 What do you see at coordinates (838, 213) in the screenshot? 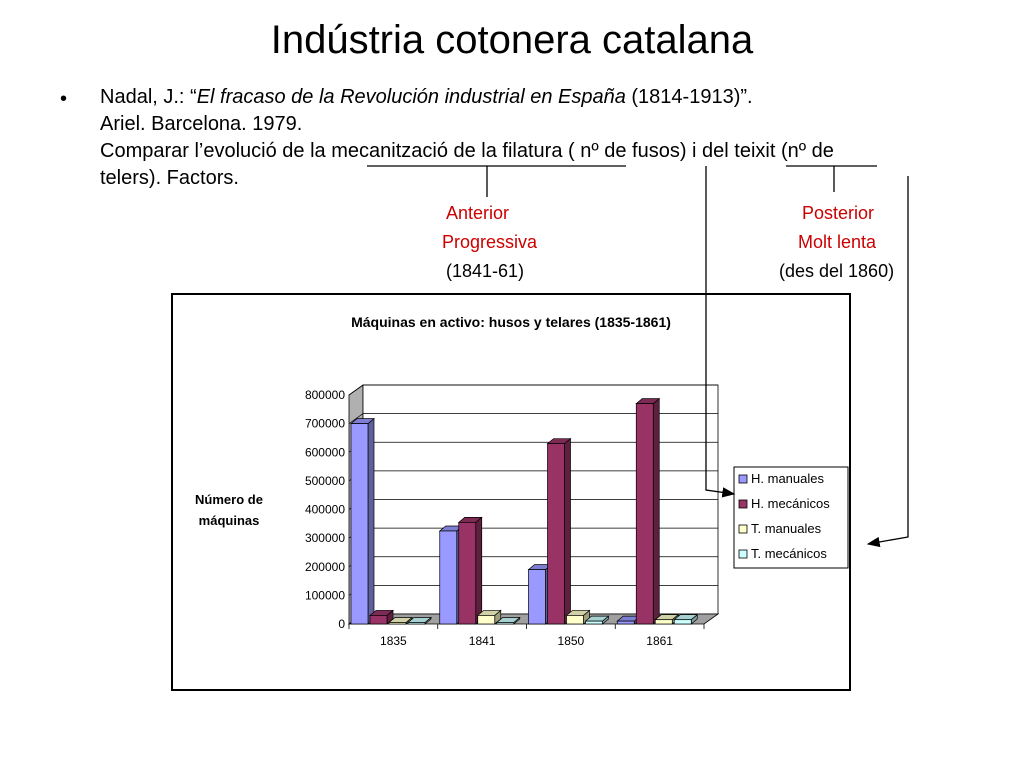
I see `annotation-right-1: Posterior` at bounding box center [838, 213].